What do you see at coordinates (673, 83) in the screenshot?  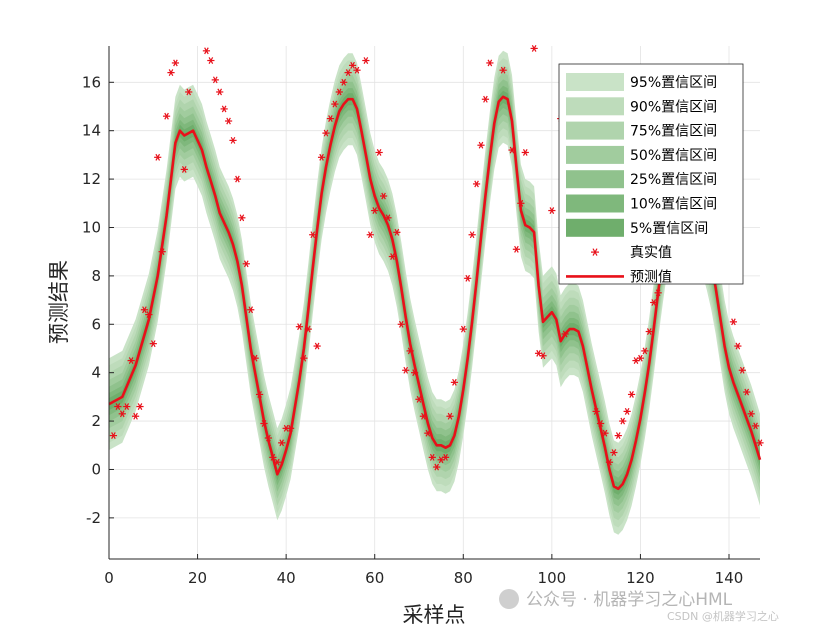 I see `legend-label: 95%置信区间` at bounding box center [673, 83].